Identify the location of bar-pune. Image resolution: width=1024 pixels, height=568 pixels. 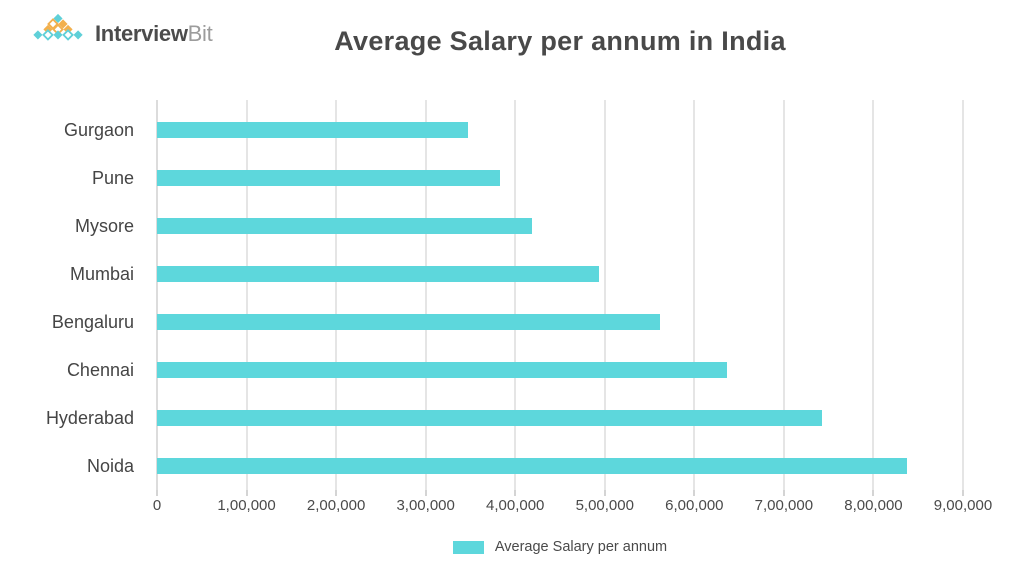
(328, 177).